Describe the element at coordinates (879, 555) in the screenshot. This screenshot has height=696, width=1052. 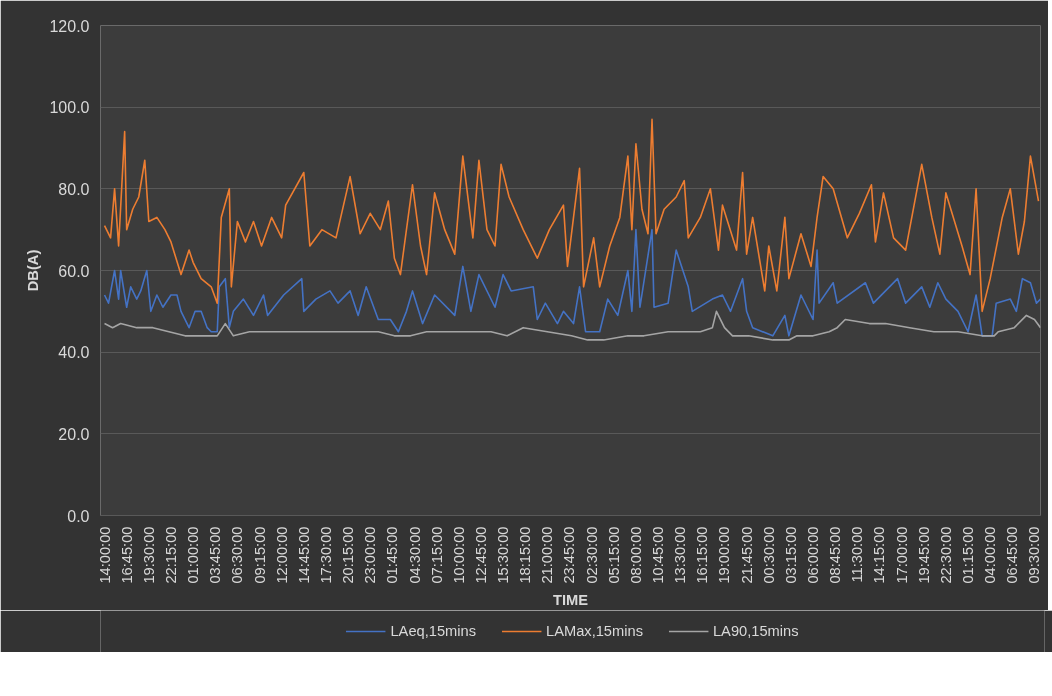
I see `x-tick-label: 14:15:00` at that location.